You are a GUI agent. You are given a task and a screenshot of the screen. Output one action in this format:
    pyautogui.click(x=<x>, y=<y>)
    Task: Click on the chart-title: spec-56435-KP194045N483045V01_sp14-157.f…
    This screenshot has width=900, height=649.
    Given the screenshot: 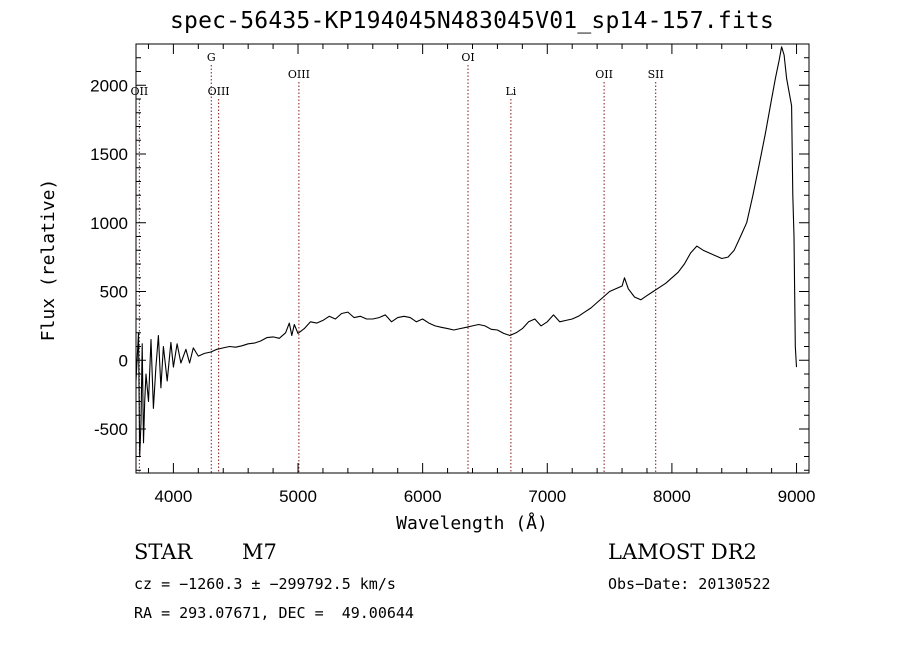 What is the action you would take?
    pyautogui.click(x=472, y=21)
    